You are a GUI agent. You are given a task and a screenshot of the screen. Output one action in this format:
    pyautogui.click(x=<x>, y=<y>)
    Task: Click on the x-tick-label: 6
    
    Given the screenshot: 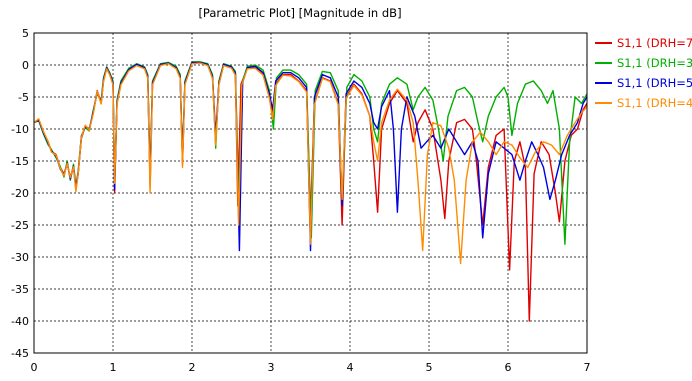 What is the action you would take?
    pyautogui.click(x=508, y=367)
    